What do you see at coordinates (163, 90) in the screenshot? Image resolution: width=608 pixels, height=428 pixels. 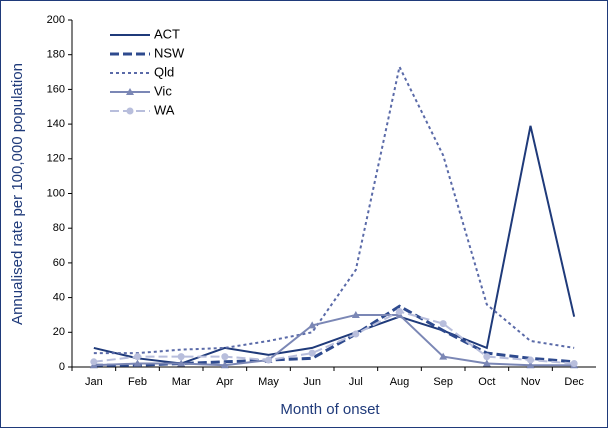 I see `legend-label: Vic` at bounding box center [163, 90].